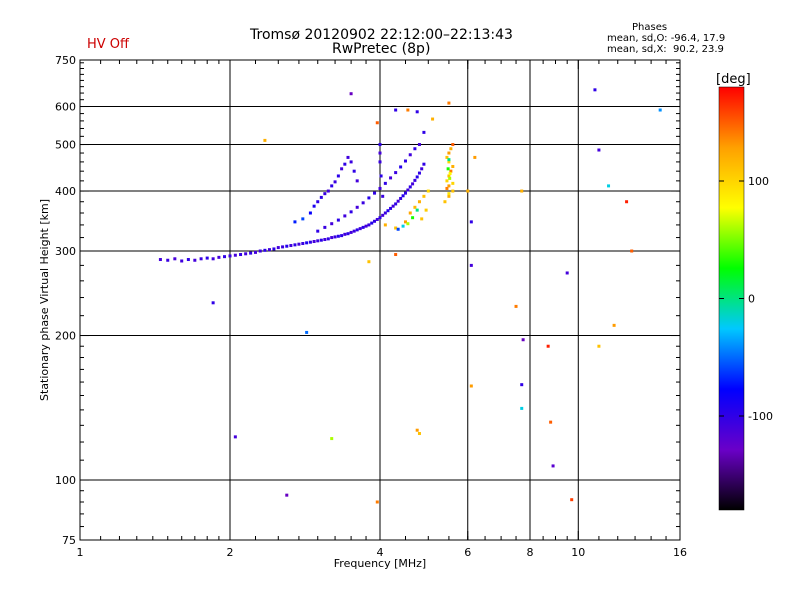  I want to click on y-tick-label: 600, so click(65, 107).